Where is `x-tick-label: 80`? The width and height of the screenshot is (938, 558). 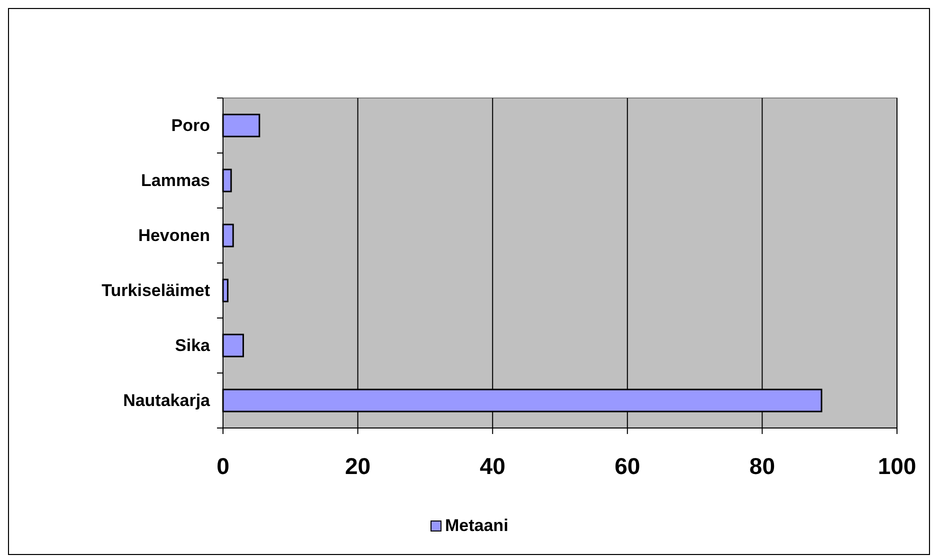 x-tick-label: 80 is located at coordinates (762, 465).